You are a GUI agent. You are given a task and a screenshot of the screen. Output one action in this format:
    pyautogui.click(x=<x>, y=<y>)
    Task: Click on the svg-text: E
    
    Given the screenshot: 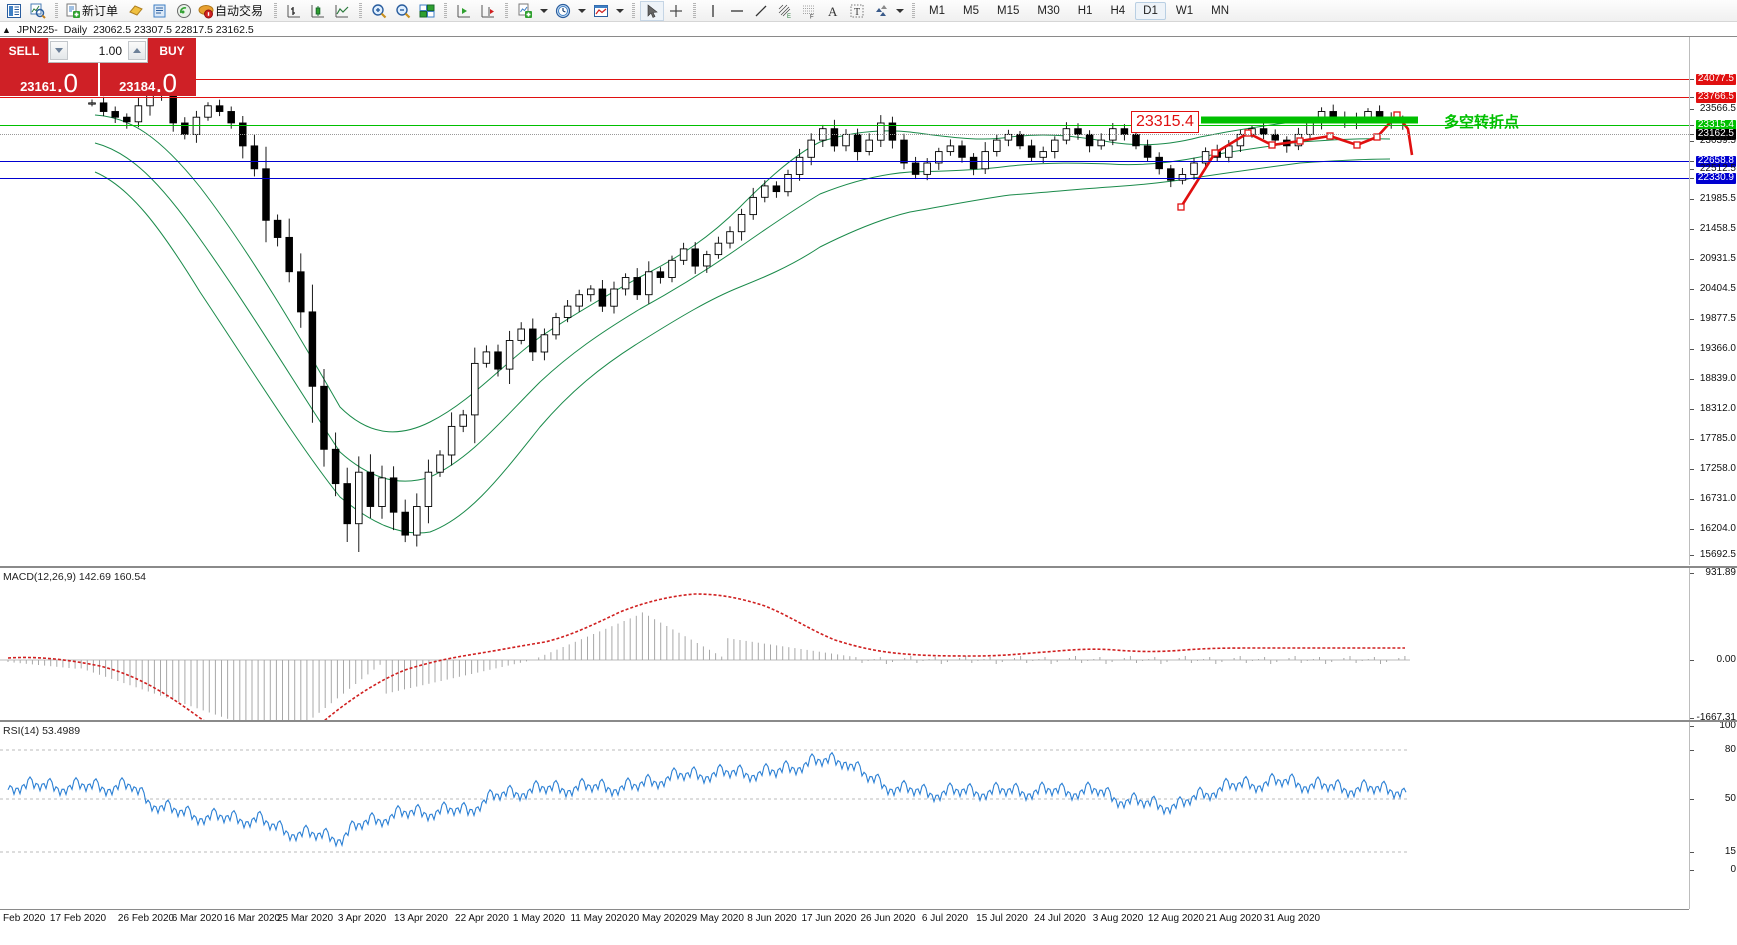 What is the action you would take?
    pyautogui.click(x=789, y=16)
    